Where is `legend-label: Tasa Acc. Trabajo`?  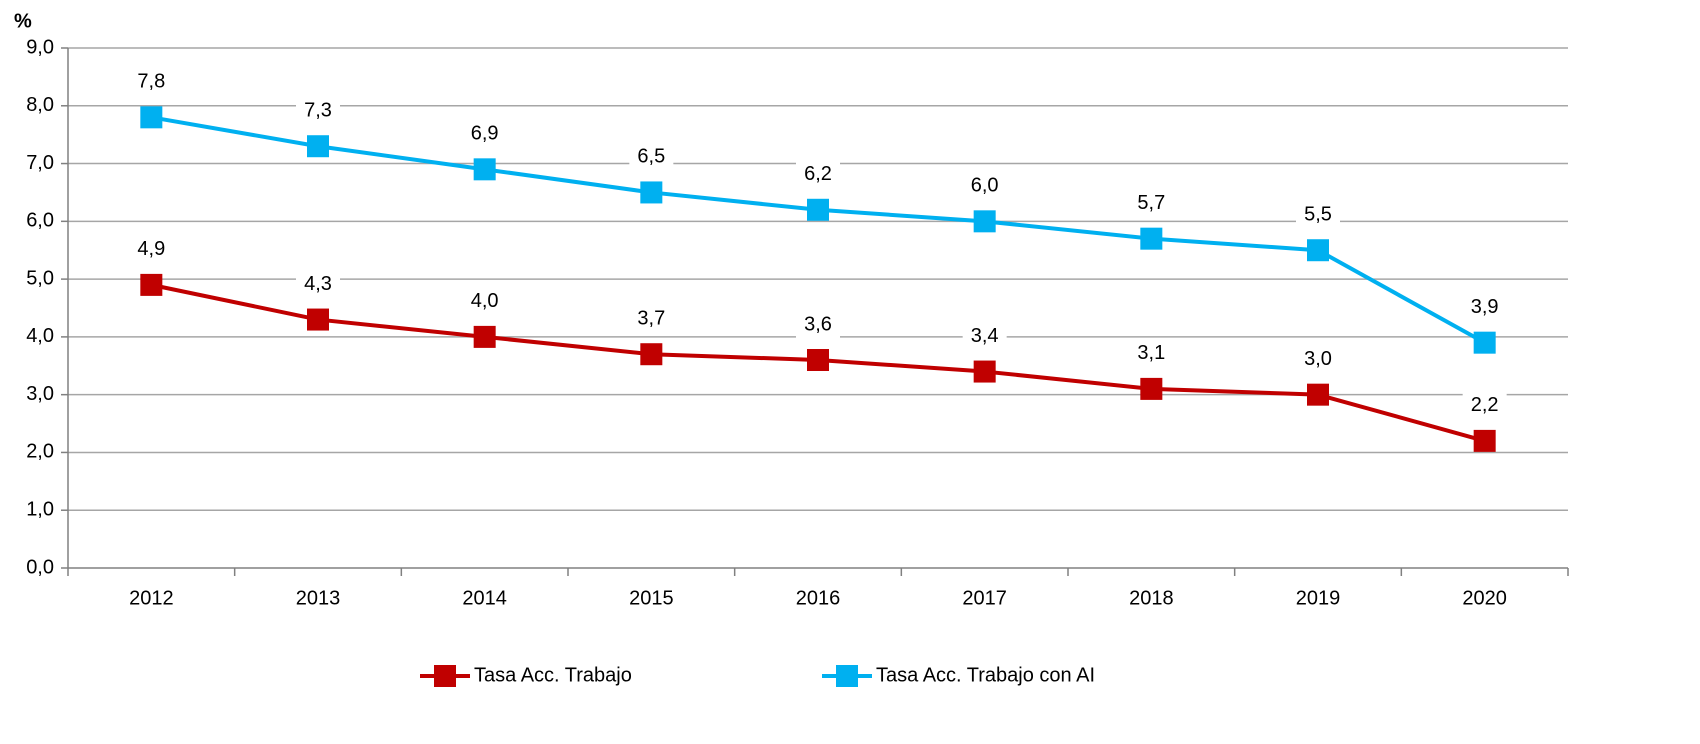
legend-label: Tasa Acc. Trabajo is located at coordinates (553, 675).